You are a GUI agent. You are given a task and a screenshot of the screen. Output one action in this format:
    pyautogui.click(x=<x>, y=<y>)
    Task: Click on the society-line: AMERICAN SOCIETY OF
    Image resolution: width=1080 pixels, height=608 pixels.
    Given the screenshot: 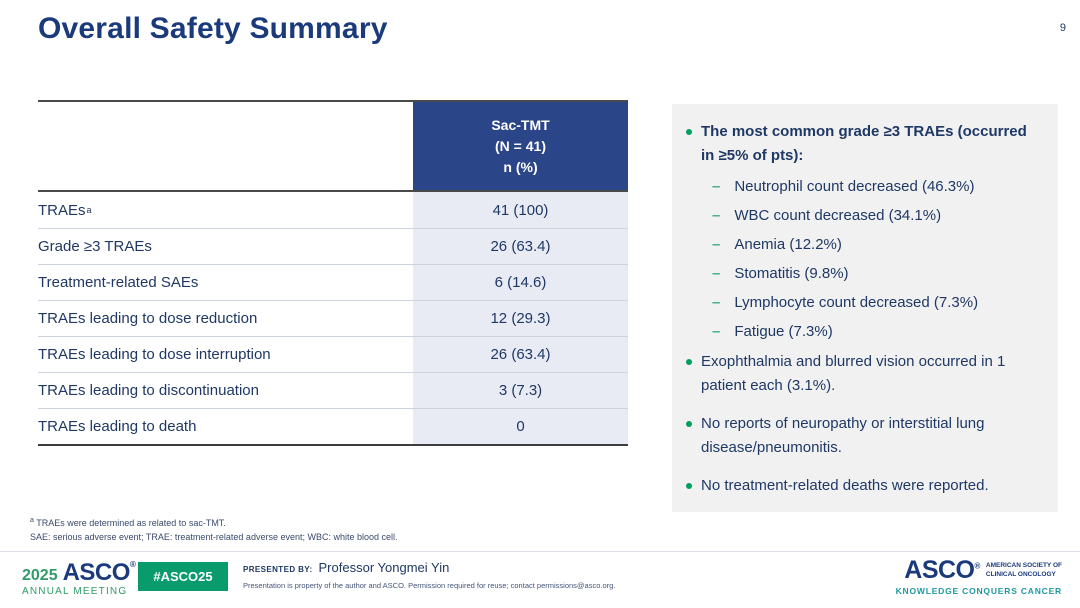 What is the action you would take?
    pyautogui.click(x=1023, y=565)
    